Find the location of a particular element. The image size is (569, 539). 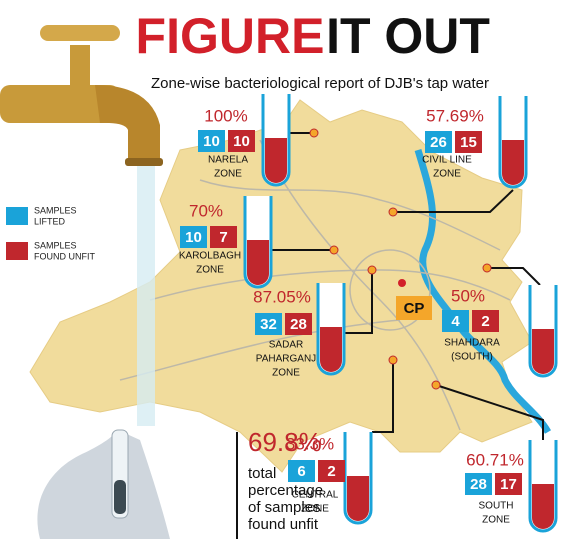

zone-name: PAHARGANJ is located at coordinates (286, 359).